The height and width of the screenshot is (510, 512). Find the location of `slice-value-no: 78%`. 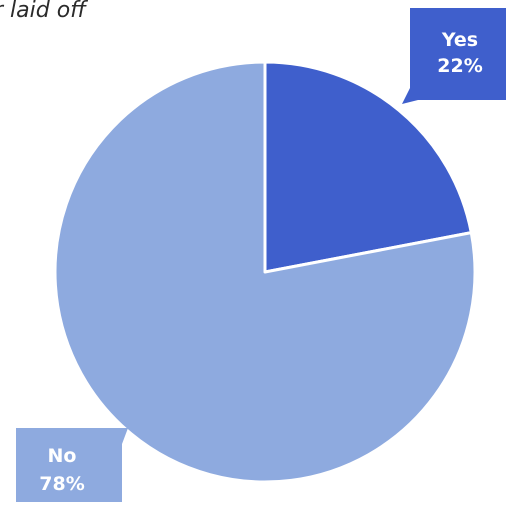

slice-value-no: 78% is located at coordinates (61, 484).